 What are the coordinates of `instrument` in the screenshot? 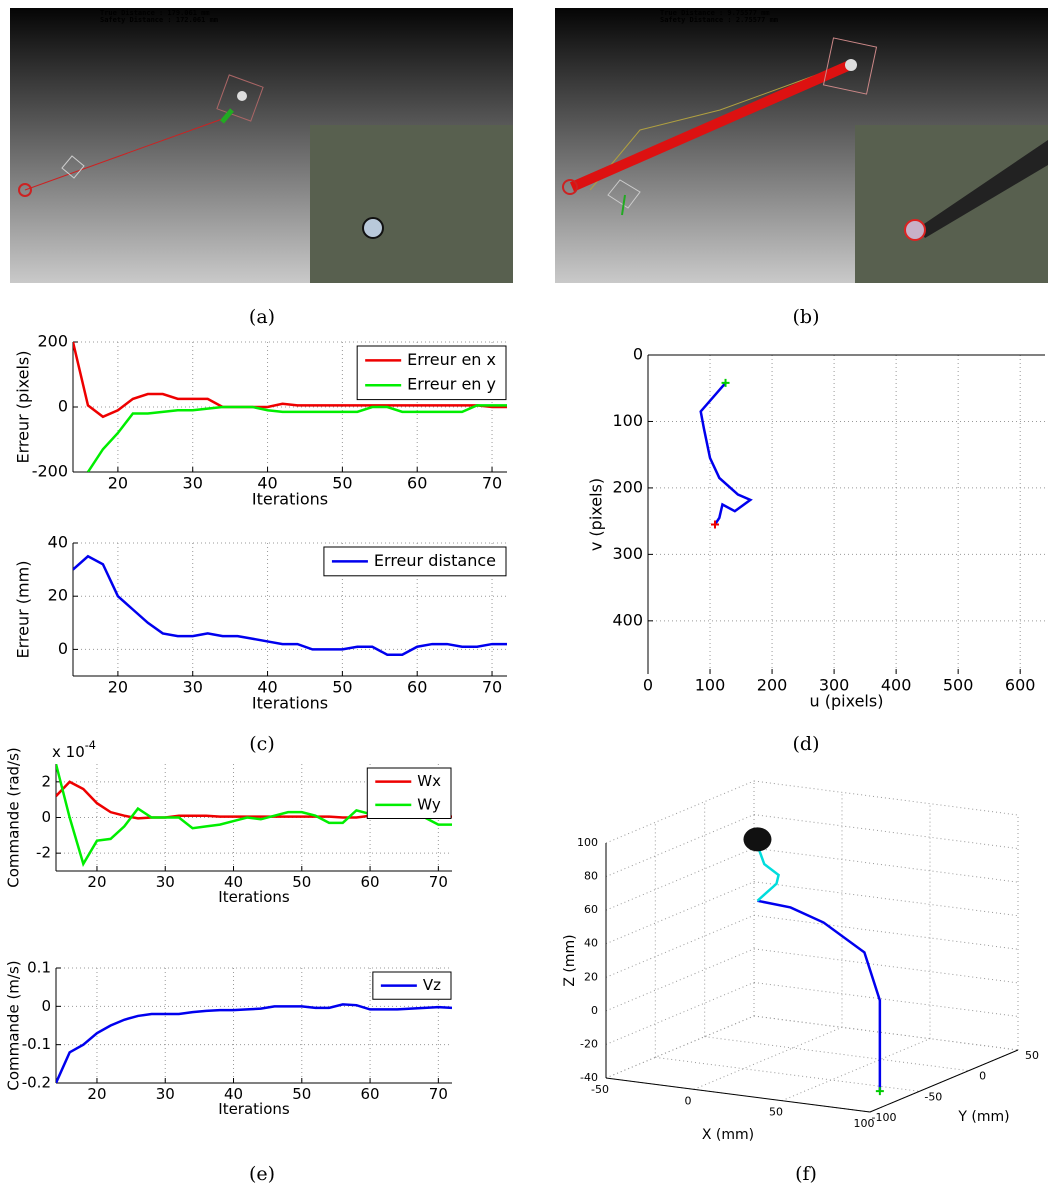 It's located at (983, 189).